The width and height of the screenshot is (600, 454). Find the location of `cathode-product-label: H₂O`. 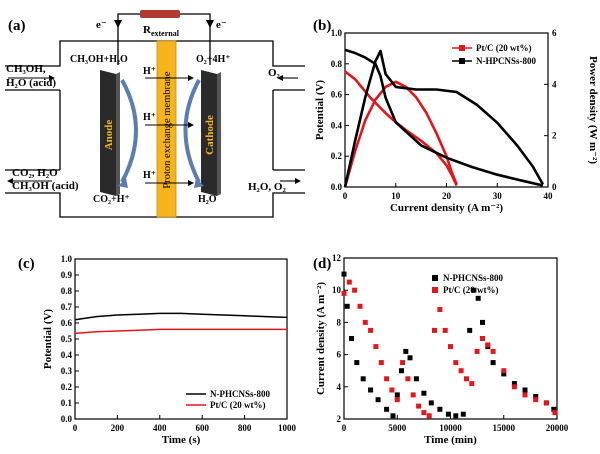

cathode-product-label: H₂O is located at coordinates (207, 199).